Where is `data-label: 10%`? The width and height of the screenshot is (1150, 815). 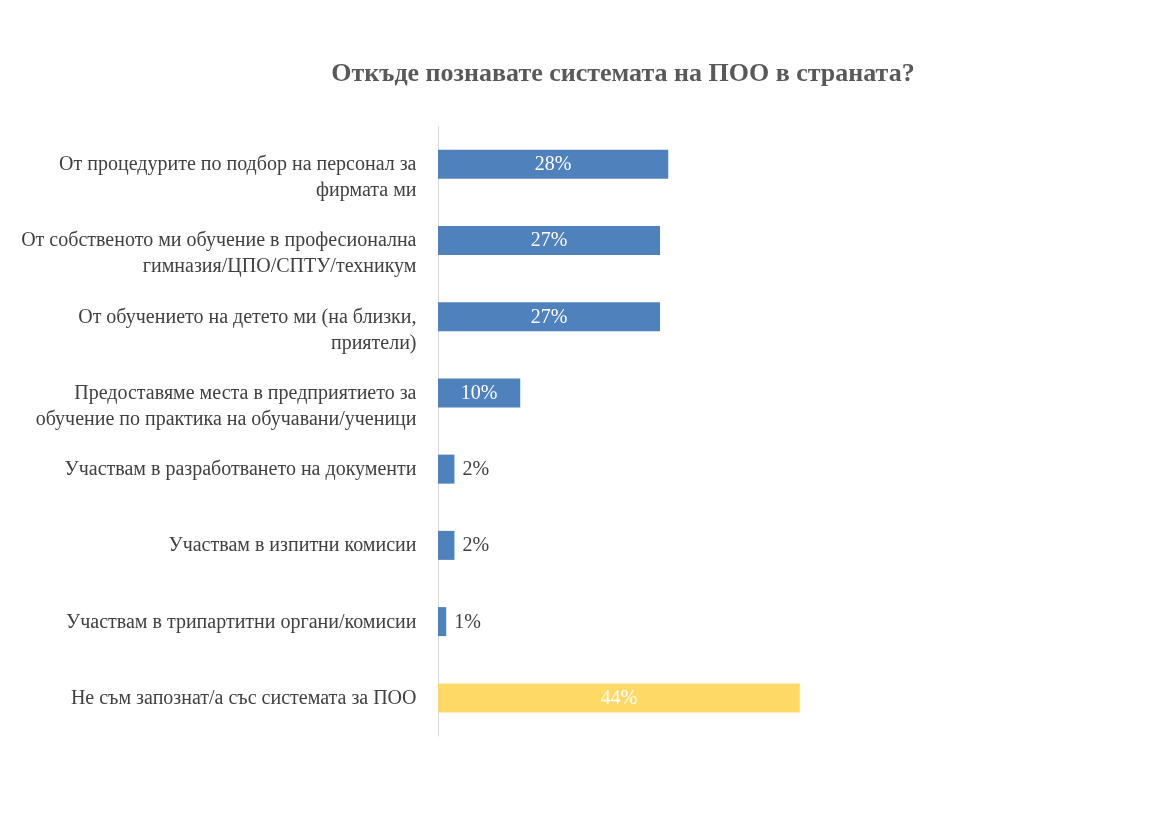
data-label: 10% is located at coordinates (479, 391).